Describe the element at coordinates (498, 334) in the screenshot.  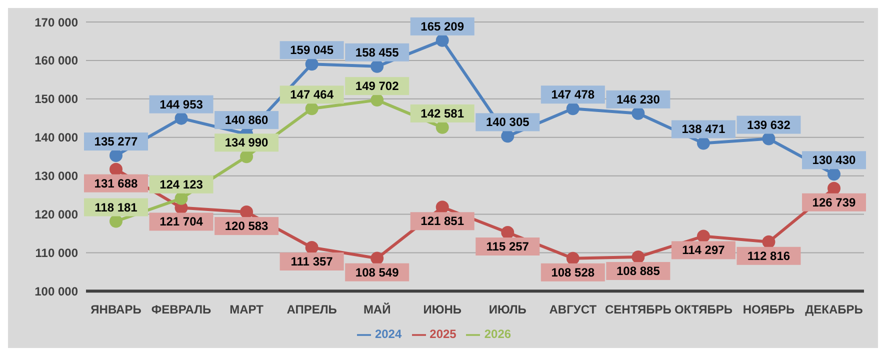
I see `legend-label: 2026` at that location.